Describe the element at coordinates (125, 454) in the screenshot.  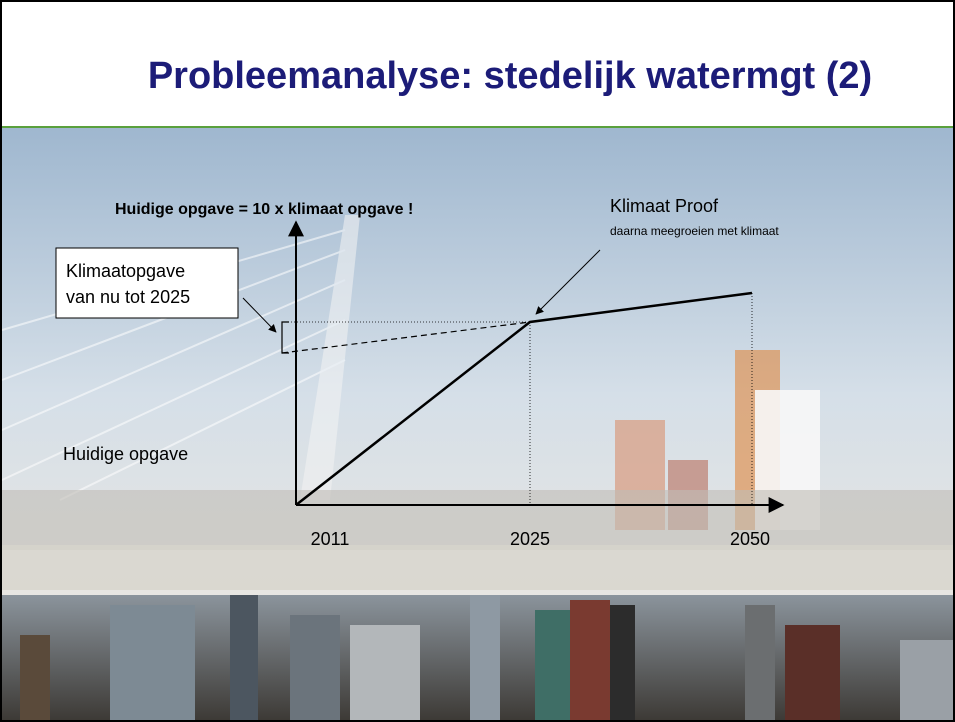
I see `left-label: Huidige opgave` at that location.